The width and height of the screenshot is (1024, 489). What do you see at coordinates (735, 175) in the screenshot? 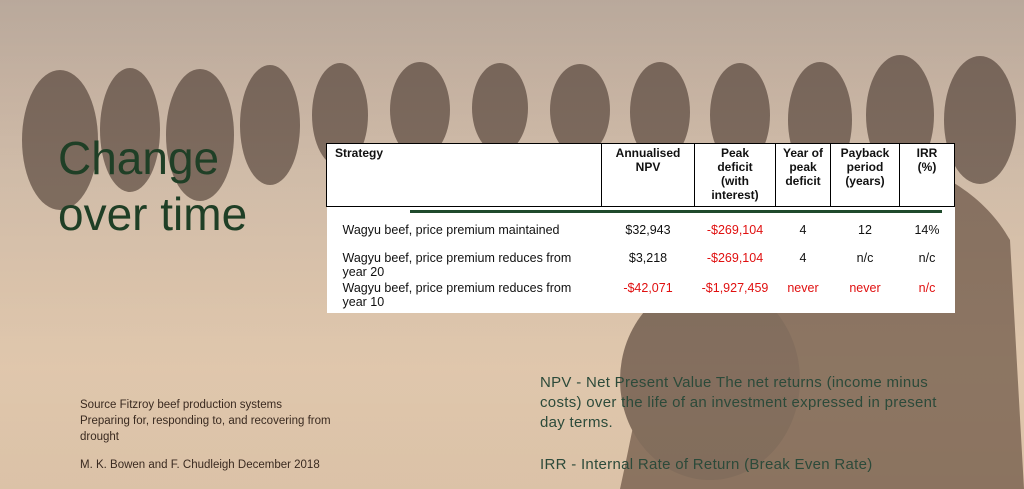
I see `header-peak-deficit: Peak deficit (with interest)` at bounding box center [735, 175].